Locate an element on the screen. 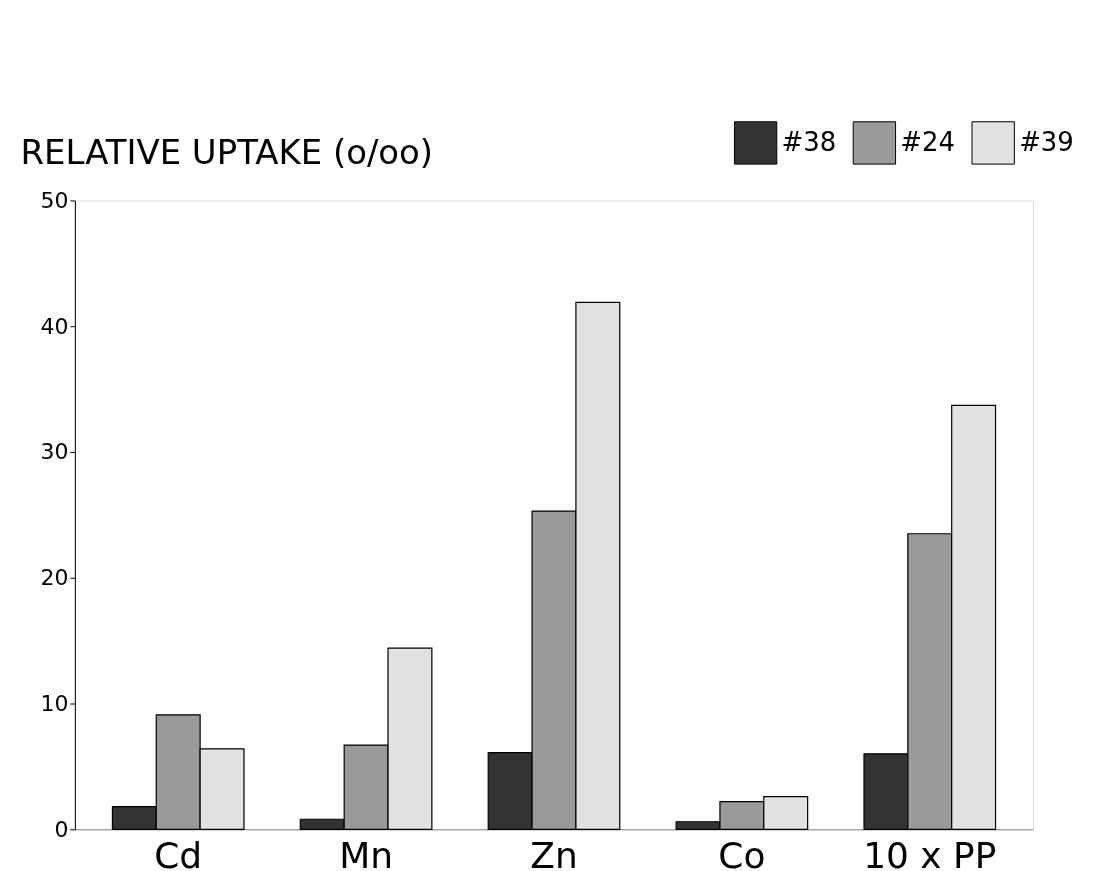  y-tick-label: 30 is located at coordinates (54, 452).